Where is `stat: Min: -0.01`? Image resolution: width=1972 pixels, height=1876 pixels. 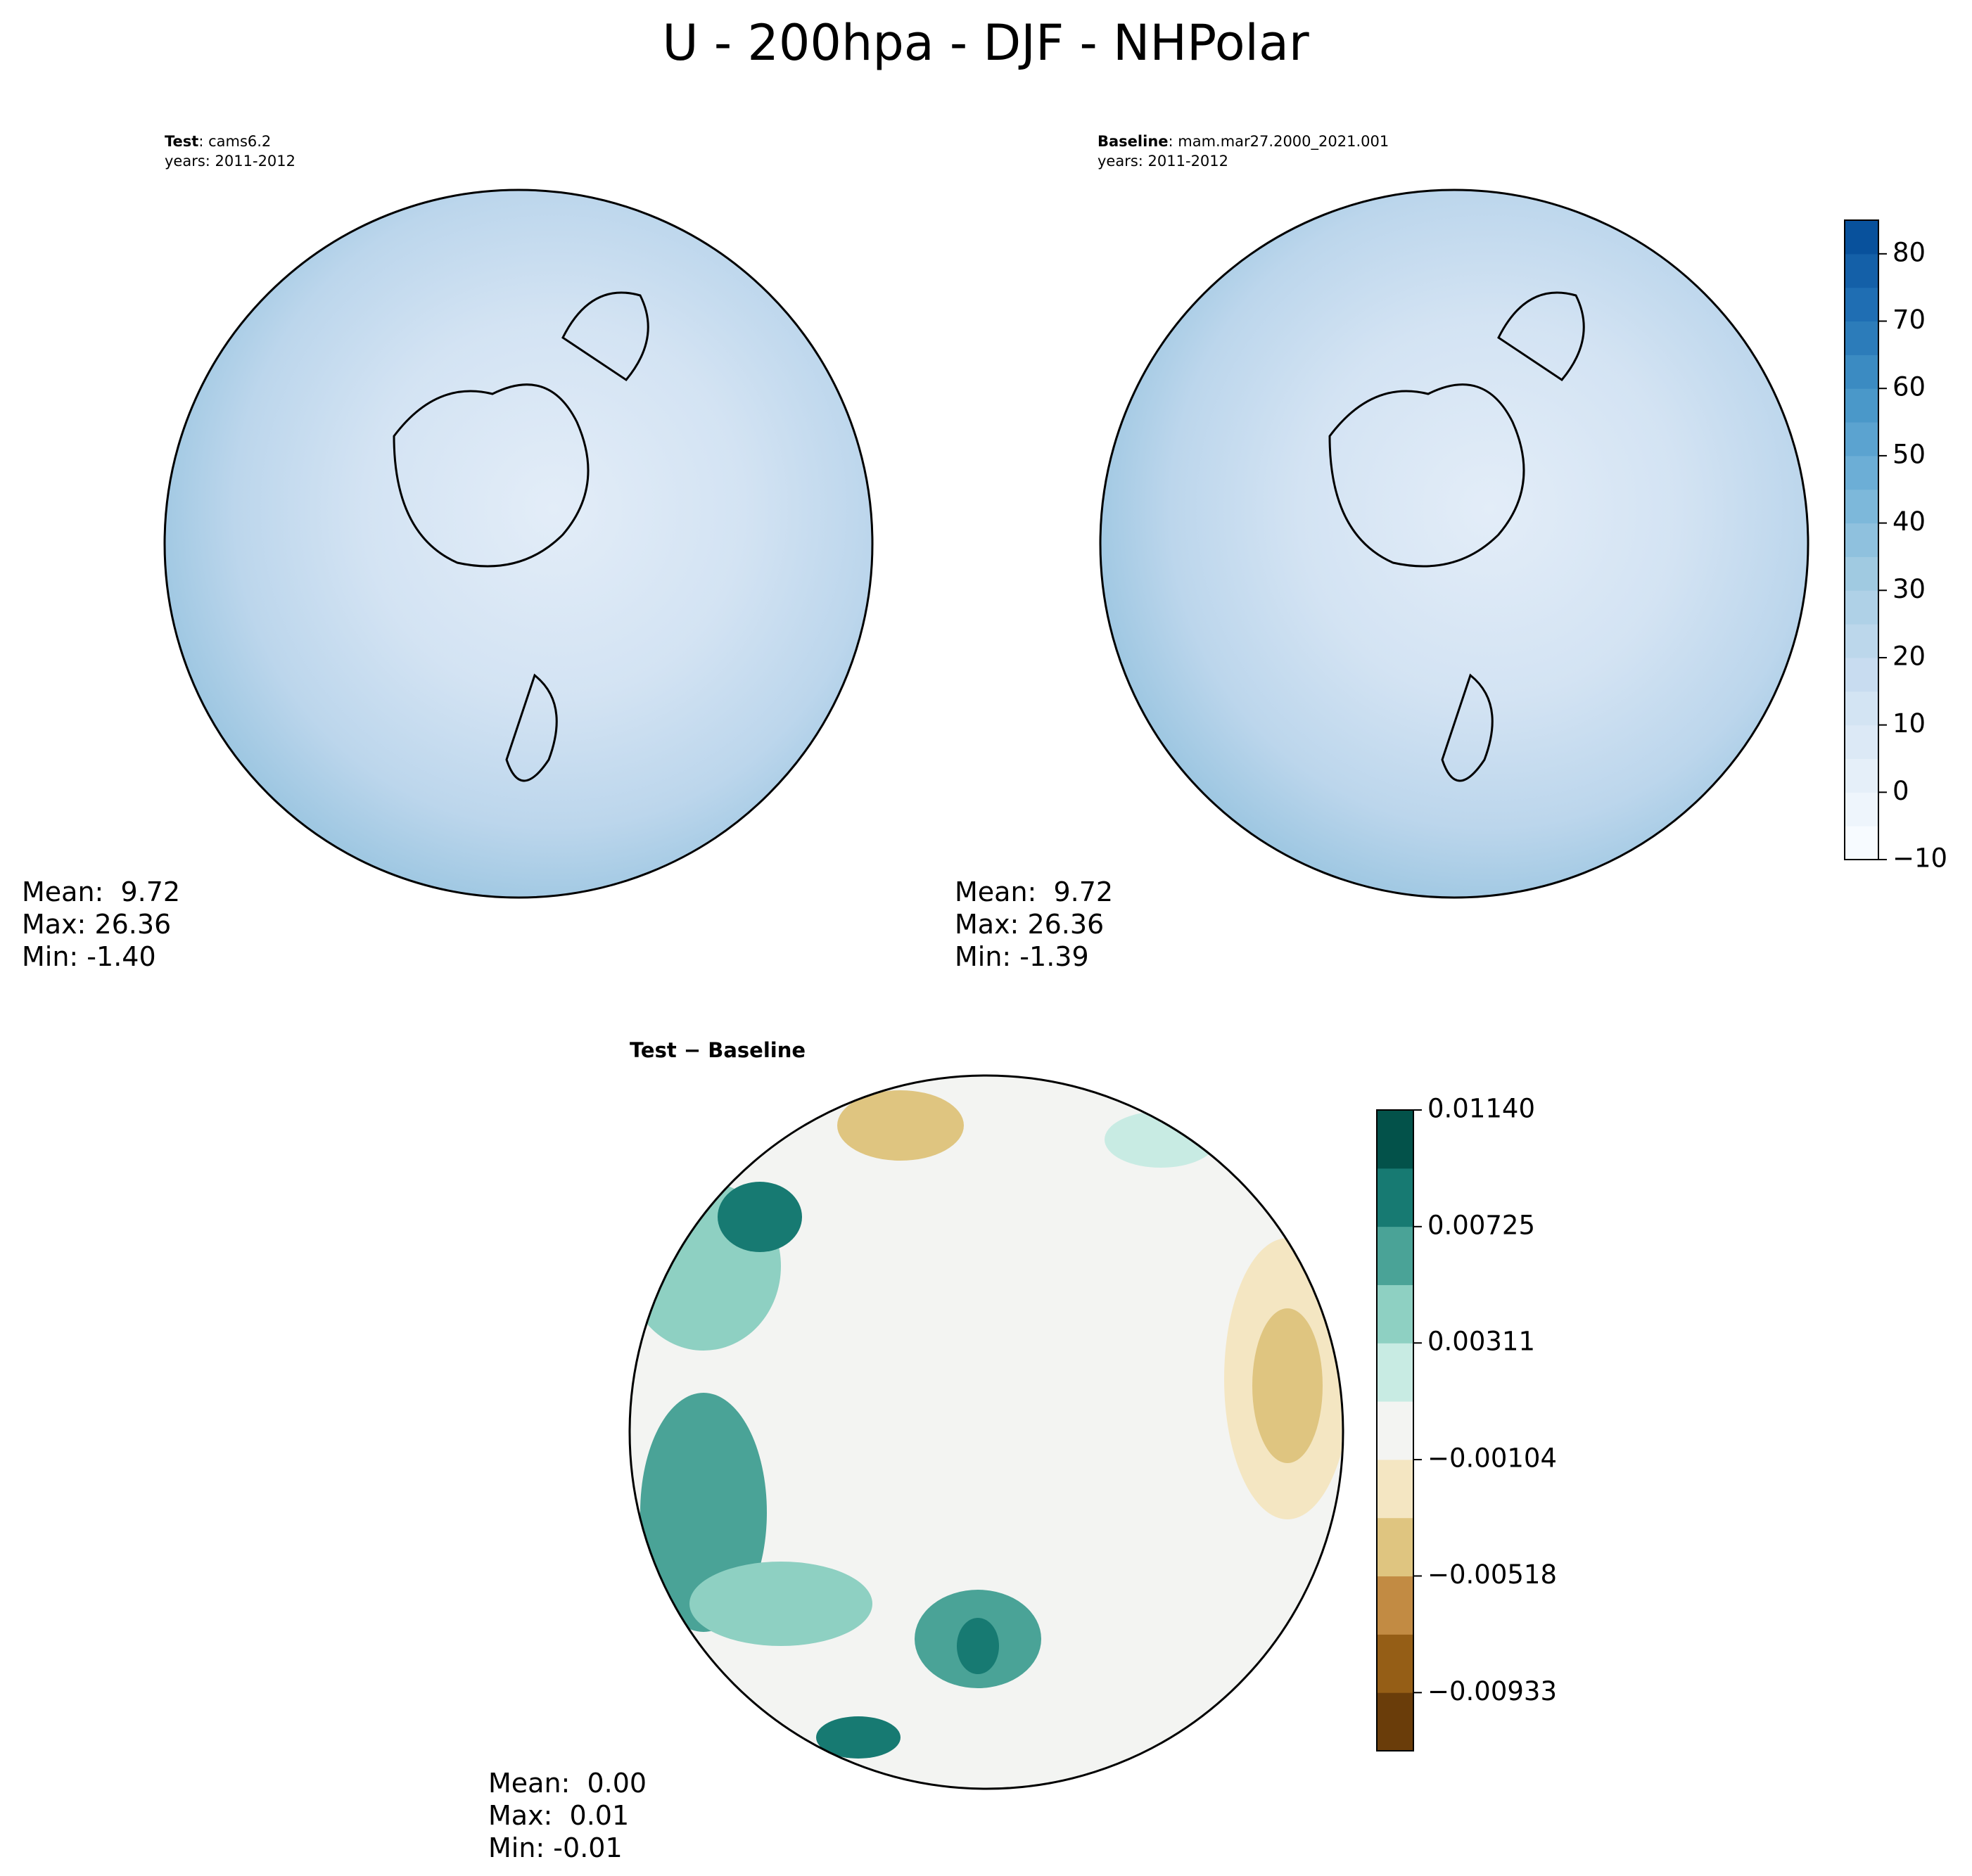
stat: Min: -0.01 is located at coordinates (556, 1847).